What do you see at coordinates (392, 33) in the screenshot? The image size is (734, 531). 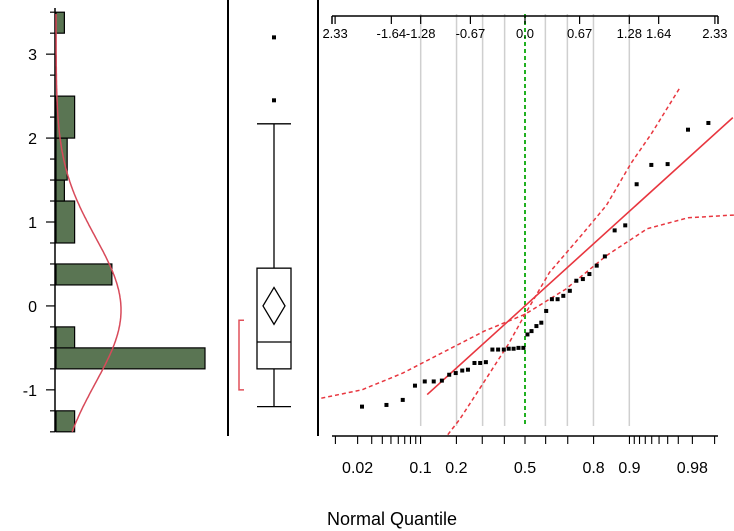 I see `top-tick-label: -1.64` at bounding box center [392, 33].